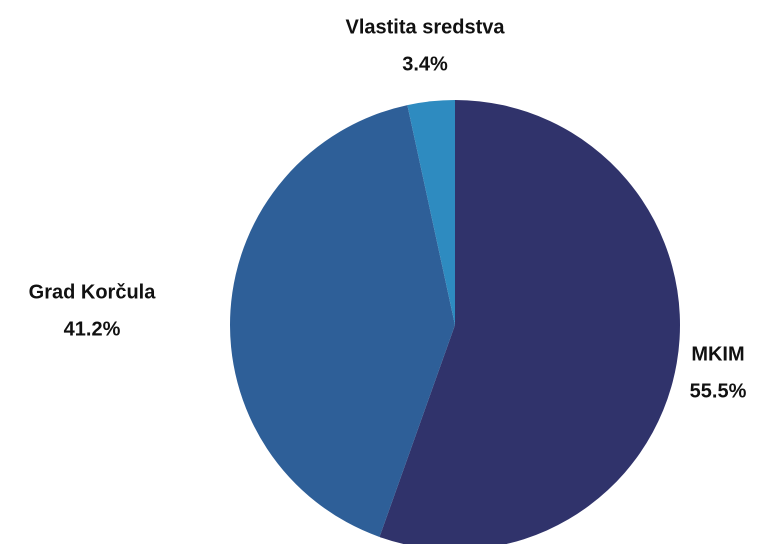 Image resolution: width=771 pixels, height=544 pixels. Describe the element at coordinates (93, 292) in the screenshot. I see `slice-label: Grad Korčula` at that location.